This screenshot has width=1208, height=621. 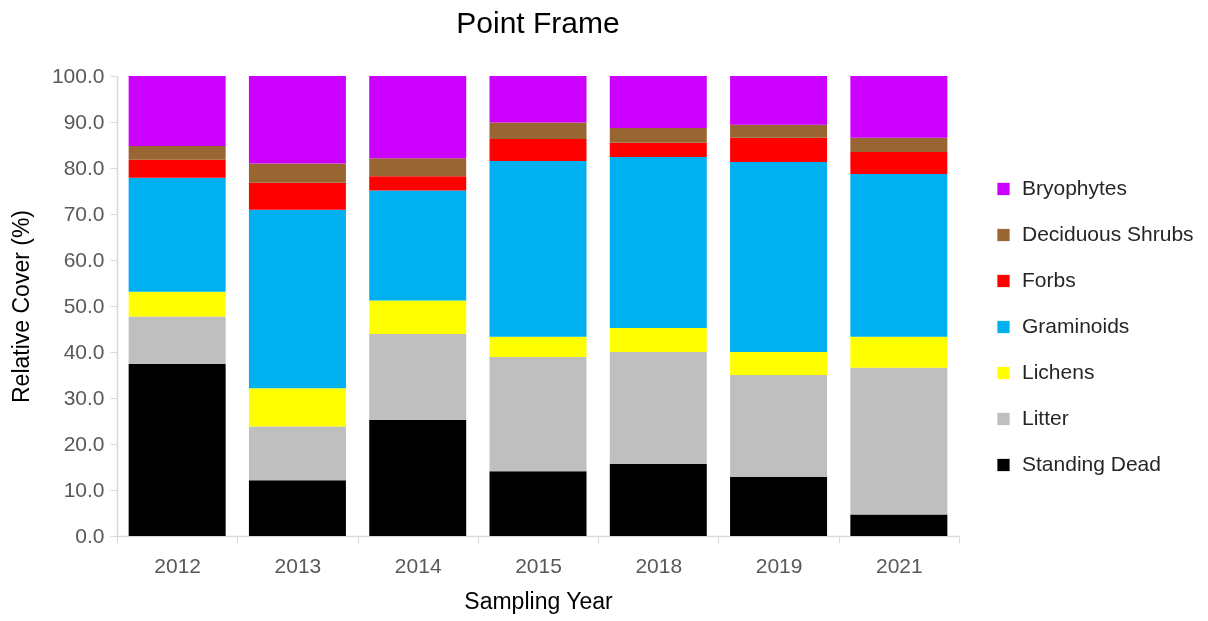 What do you see at coordinates (84, 121) in the screenshot?
I see `y-tick-label: 90.0` at bounding box center [84, 121].